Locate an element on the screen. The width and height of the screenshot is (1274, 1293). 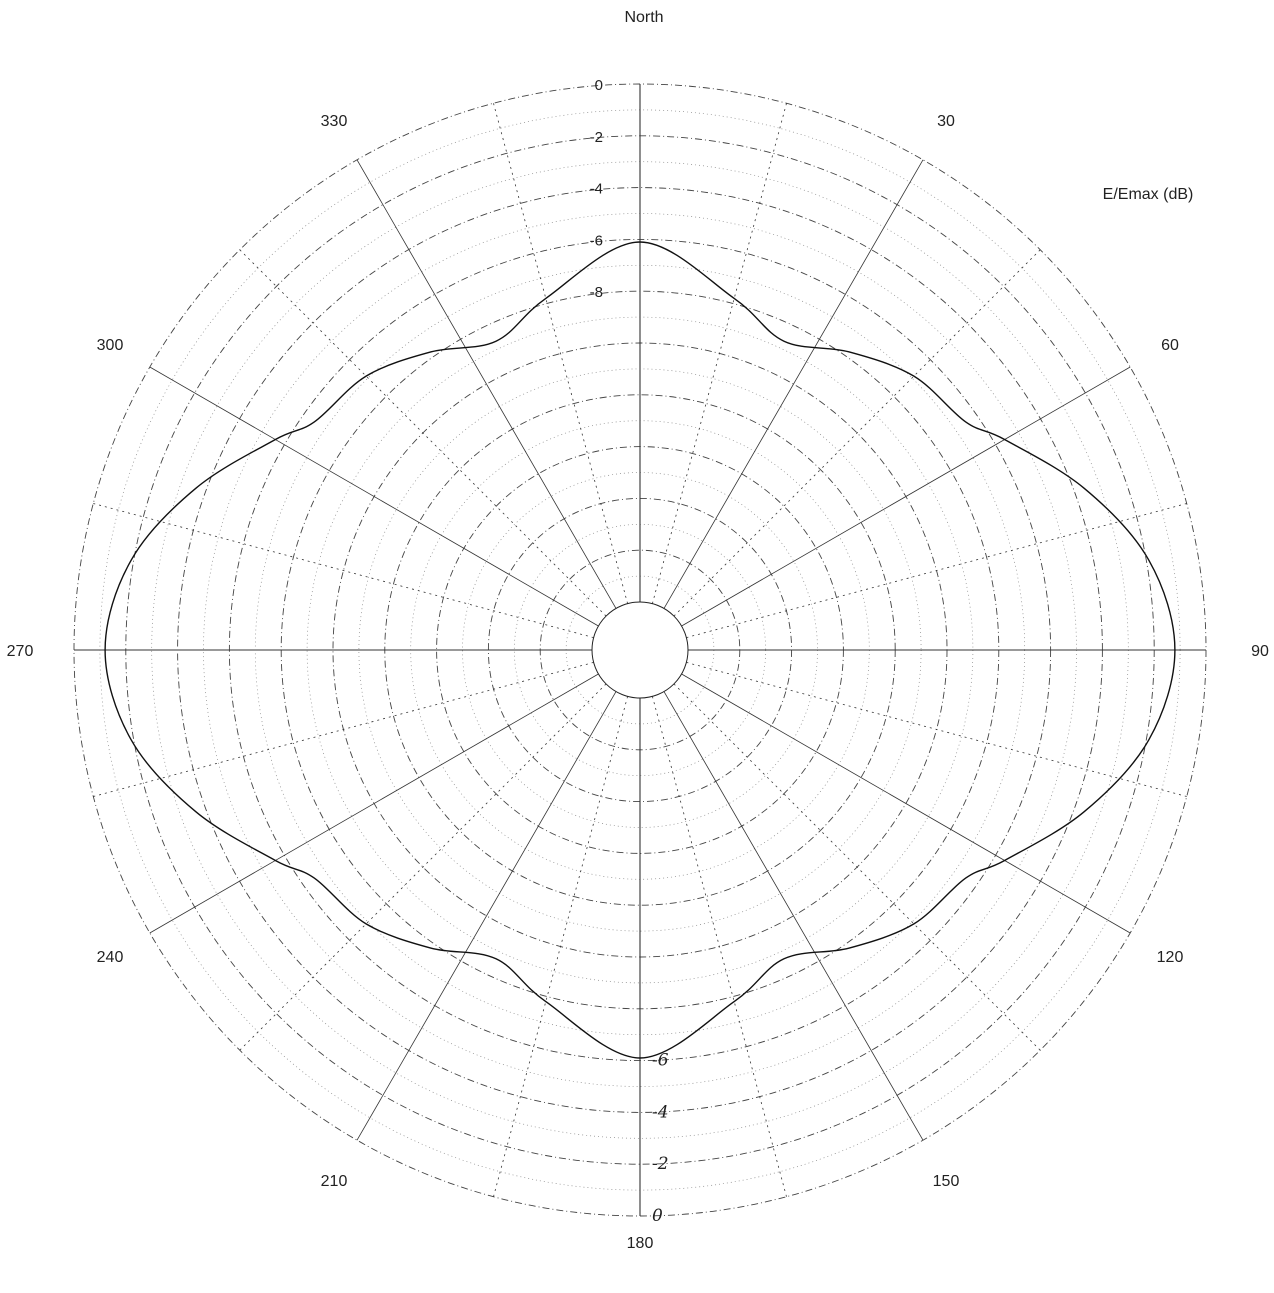
radial-tick-label: 0 is located at coordinates (599, 85).